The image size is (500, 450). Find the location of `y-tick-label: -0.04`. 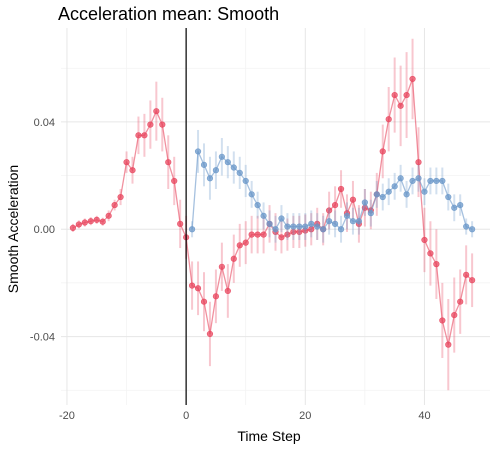

y-tick-label: -0.04 is located at coordinates (42, 338).